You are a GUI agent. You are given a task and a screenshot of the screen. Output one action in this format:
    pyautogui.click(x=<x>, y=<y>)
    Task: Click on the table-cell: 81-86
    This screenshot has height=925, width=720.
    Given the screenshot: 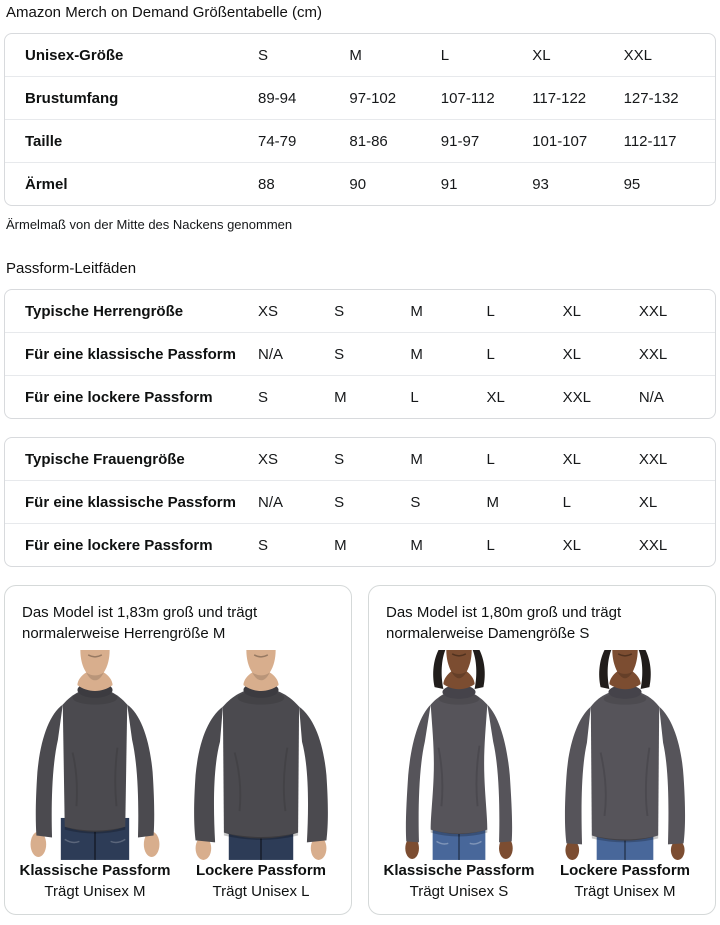 What is the action you would take?
    pyautogui.click(x=368, y=141)
    